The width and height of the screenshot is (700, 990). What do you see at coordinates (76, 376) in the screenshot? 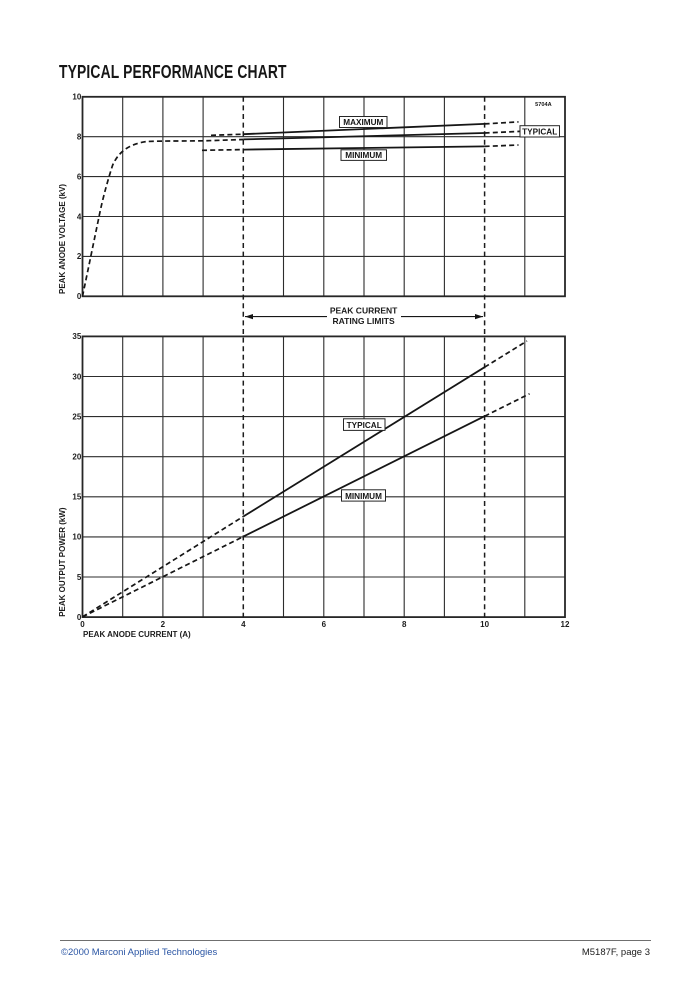
I see `svg-text: 30` at bounding box center [76, 376].